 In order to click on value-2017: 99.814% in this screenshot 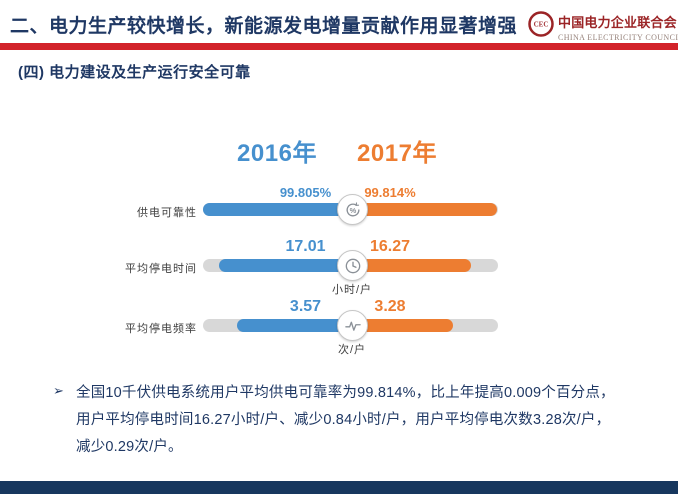, I will do `click(390, 192)`.